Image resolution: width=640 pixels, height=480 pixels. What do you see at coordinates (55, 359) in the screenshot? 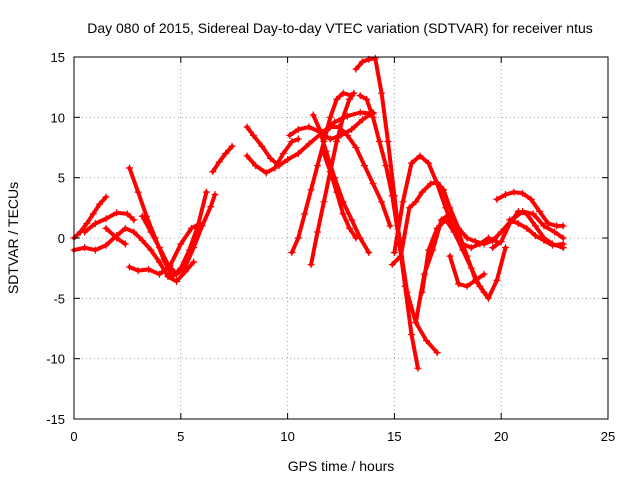
I see `y-tick-label: -10` at bounding box center [55, 359].